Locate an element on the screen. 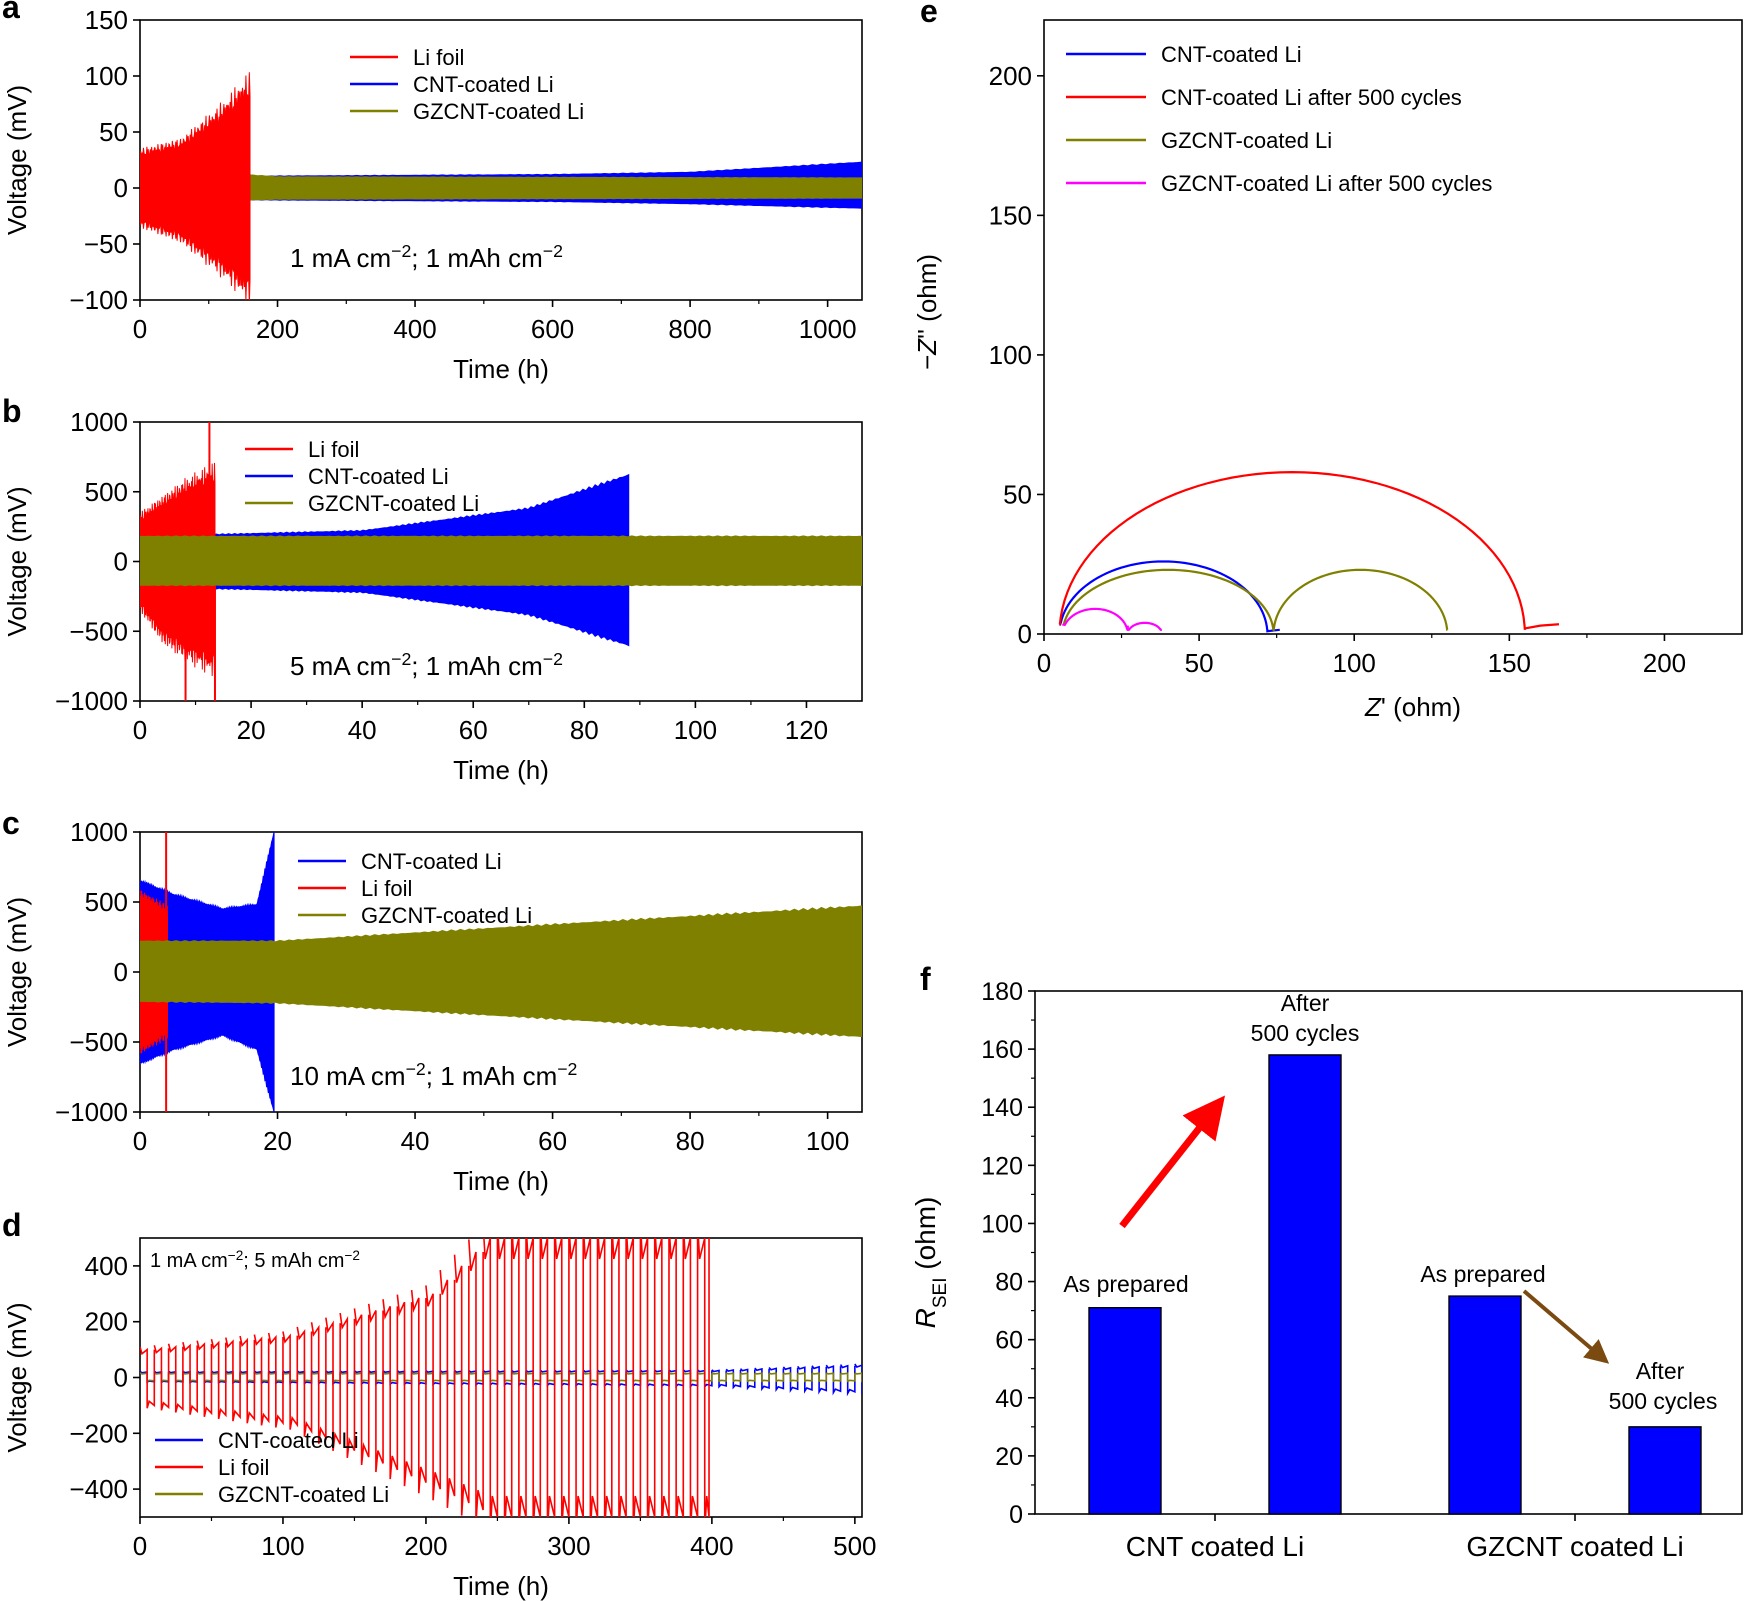  y-axis-title: RSEI (ohm) is located at coordinates (930, 1263).